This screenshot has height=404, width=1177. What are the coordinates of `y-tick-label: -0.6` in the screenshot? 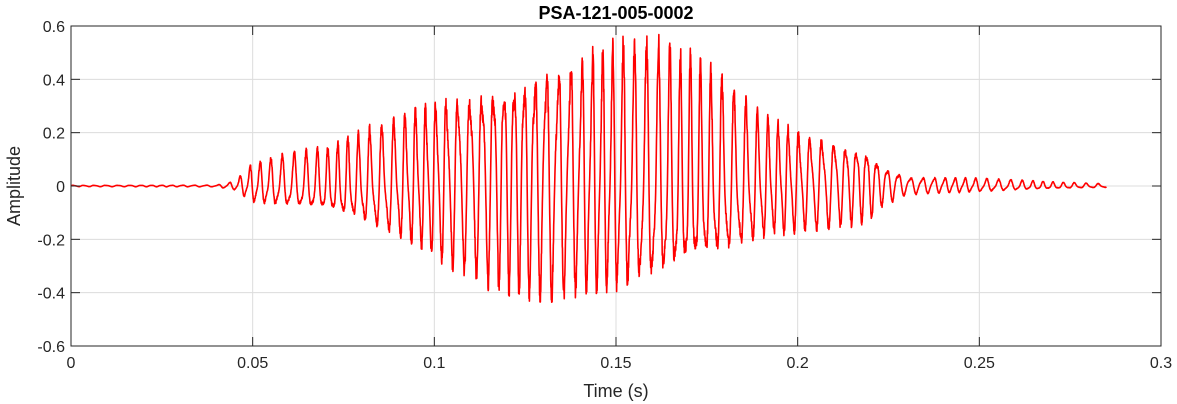 It's located at (51, 347).